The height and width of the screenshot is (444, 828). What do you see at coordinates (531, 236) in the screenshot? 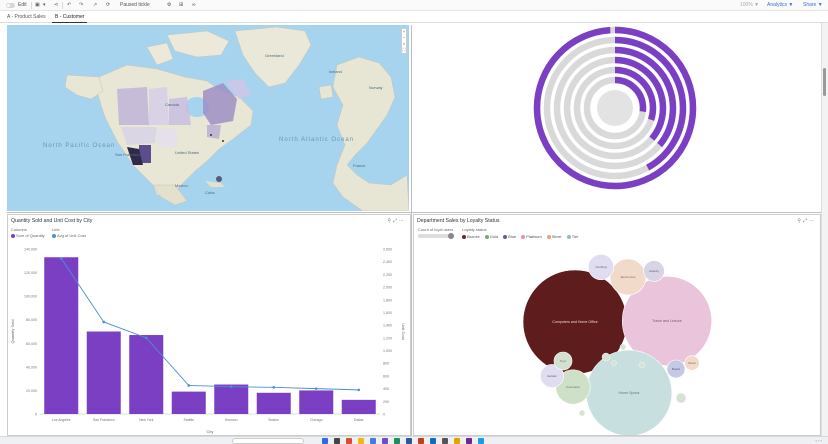
I see `legend-item: Platinum` at bounding box center [531, 236].